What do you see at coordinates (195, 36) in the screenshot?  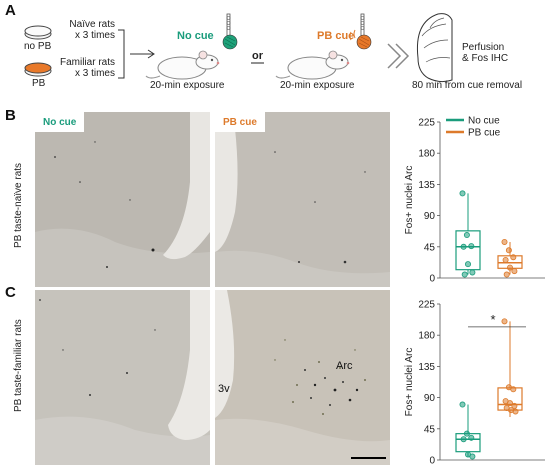 I see `no-cue-title: No cue` at bounding box center [195, 36].